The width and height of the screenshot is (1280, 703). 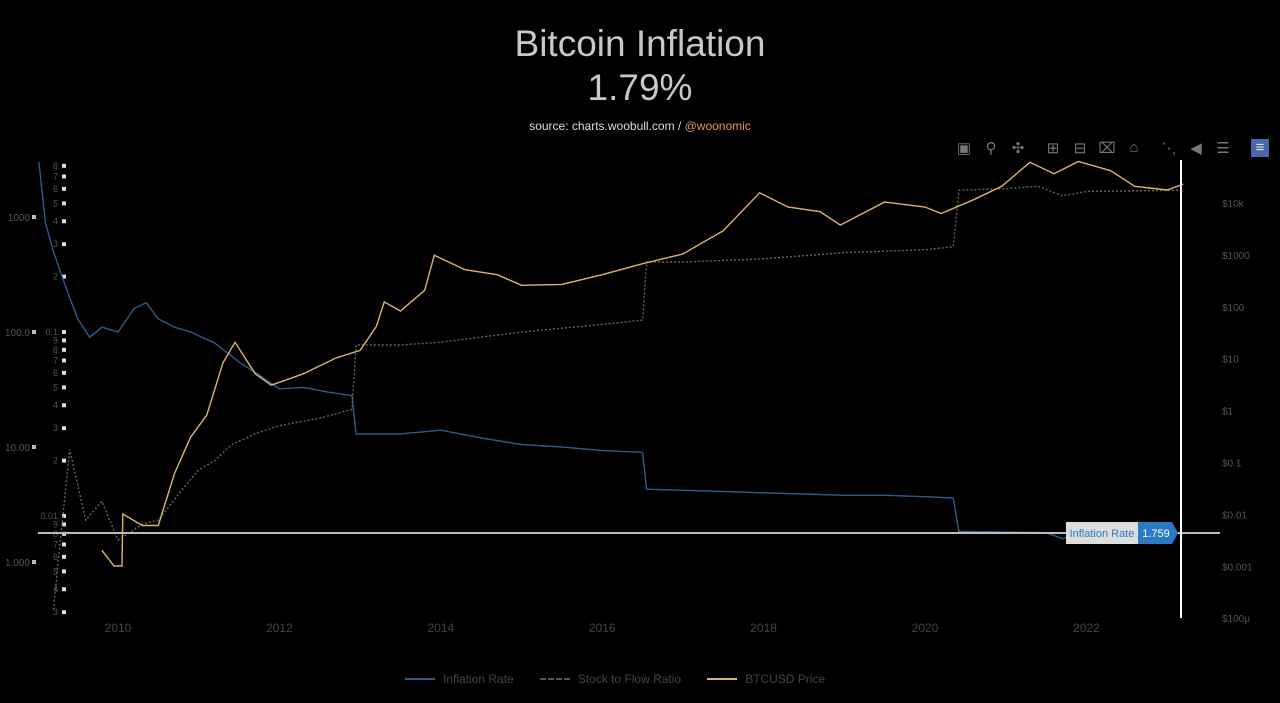 I want to click on tooltip-label-box, so click(x=1102, y=533).